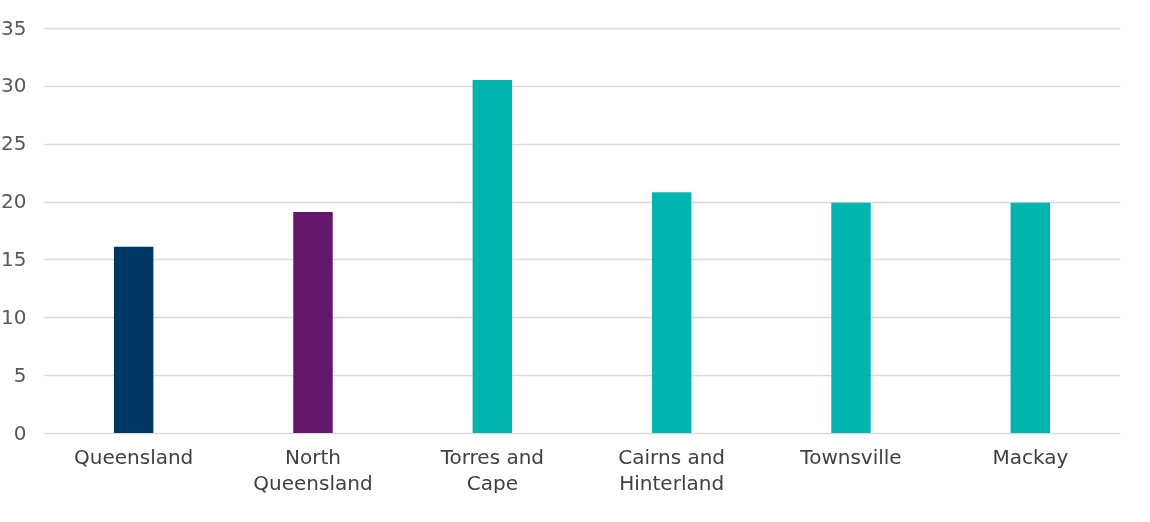  I want to click on x-tick-label: North Queensland, so click(313, 469).